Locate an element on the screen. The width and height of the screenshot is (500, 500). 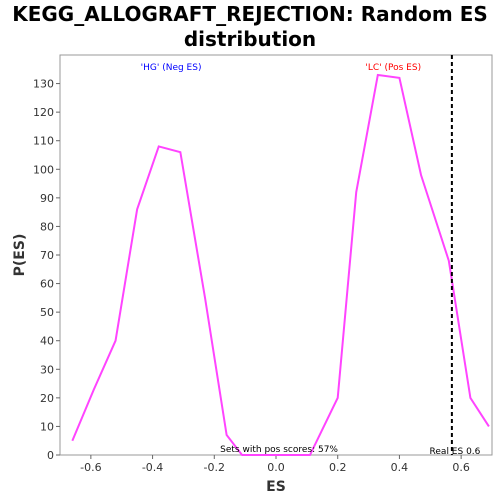
y-tick-label: 10 is located at coordinates (47, 426).